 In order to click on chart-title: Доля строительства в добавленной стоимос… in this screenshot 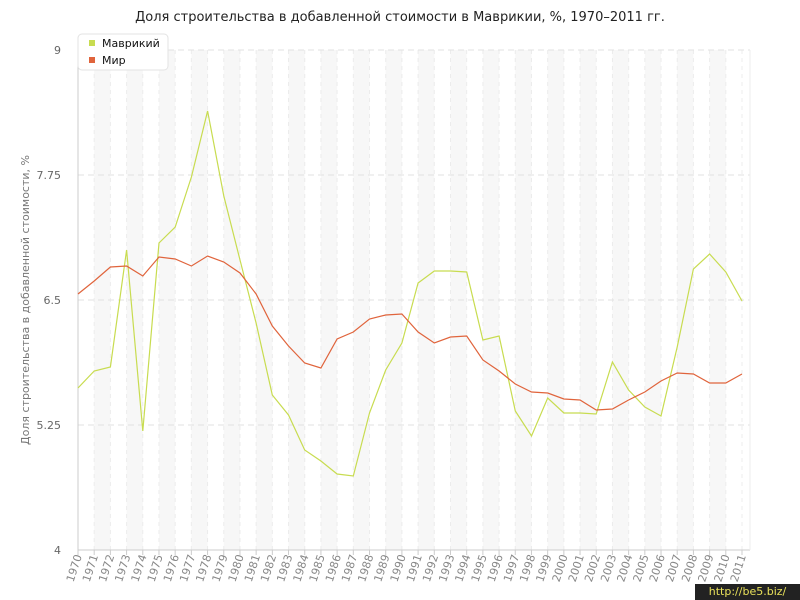, I will do `click(400, 17)`.